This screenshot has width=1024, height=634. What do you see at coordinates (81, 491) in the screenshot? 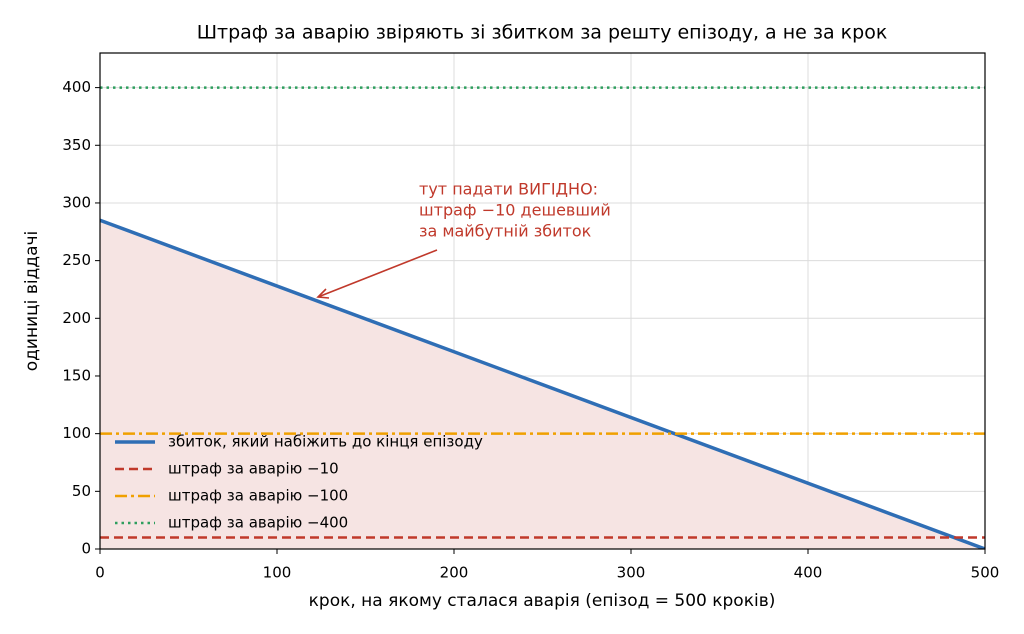
I see `y-tick-label: 50` at bounding box center [81, 491].